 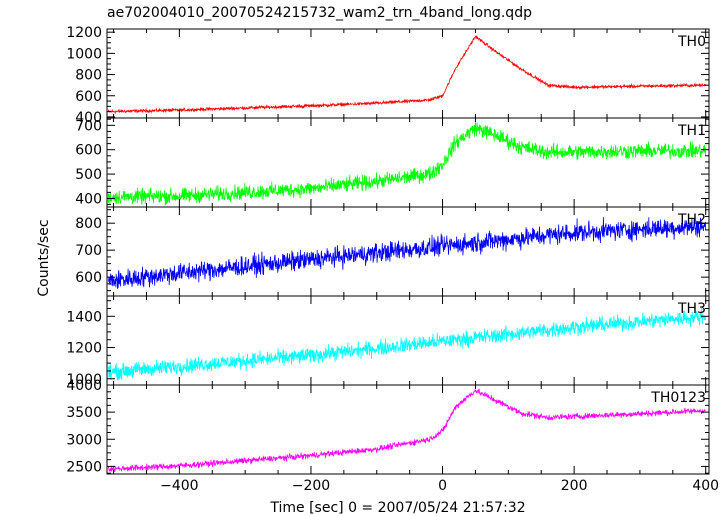 I want to click on x-tick-label: 200, so click(x=574, y=486).